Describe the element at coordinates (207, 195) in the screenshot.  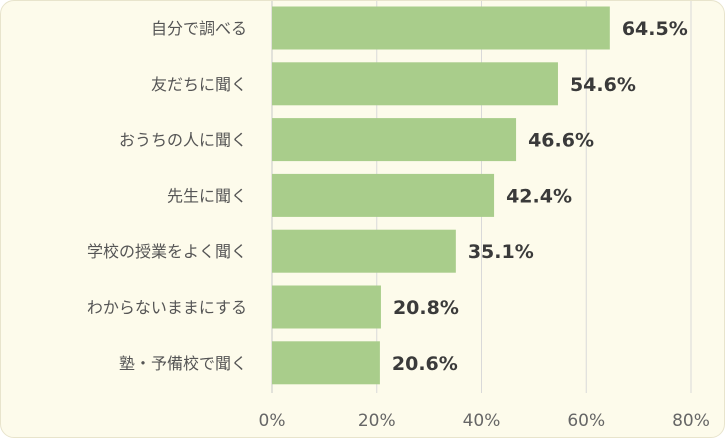
I see `category-label: 先生に聞く` at that location.